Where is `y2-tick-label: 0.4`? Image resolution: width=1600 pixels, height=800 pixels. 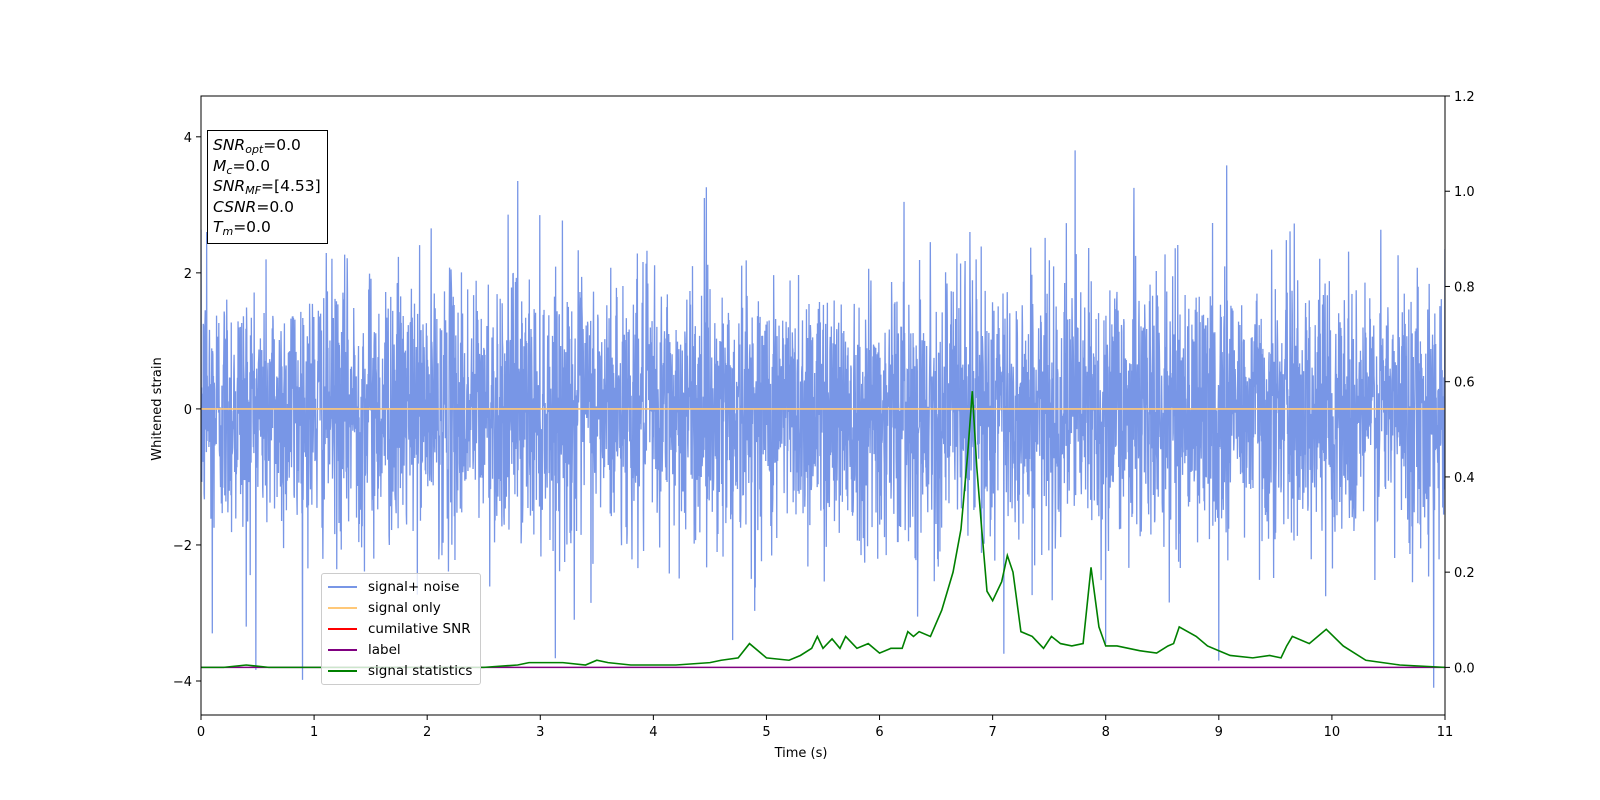 y2-tick-label: 0.4 is located at coordinates (1464, 478).